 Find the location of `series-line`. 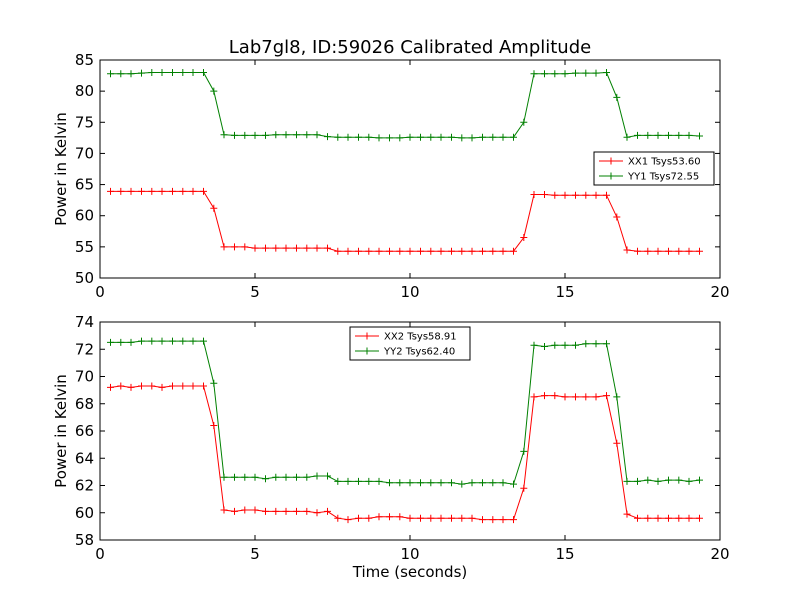

series-line is located at coordinates (405, 105).